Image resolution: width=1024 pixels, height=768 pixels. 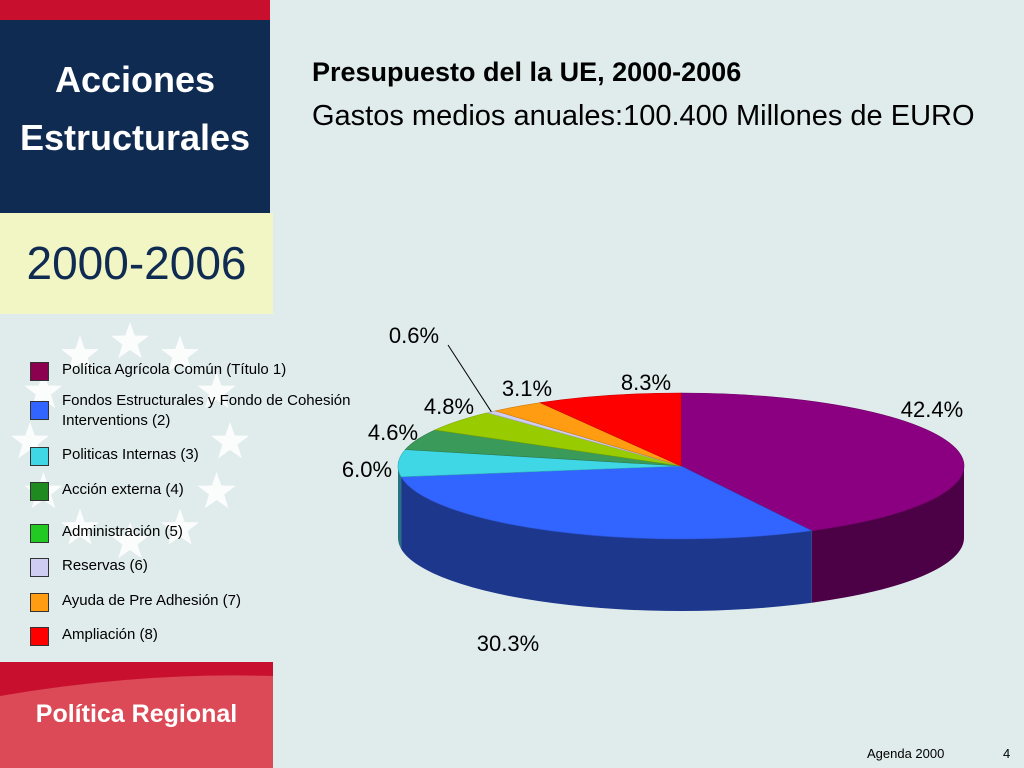 I want to click on legend-label: Administración (5), so click(x=122, y=531).